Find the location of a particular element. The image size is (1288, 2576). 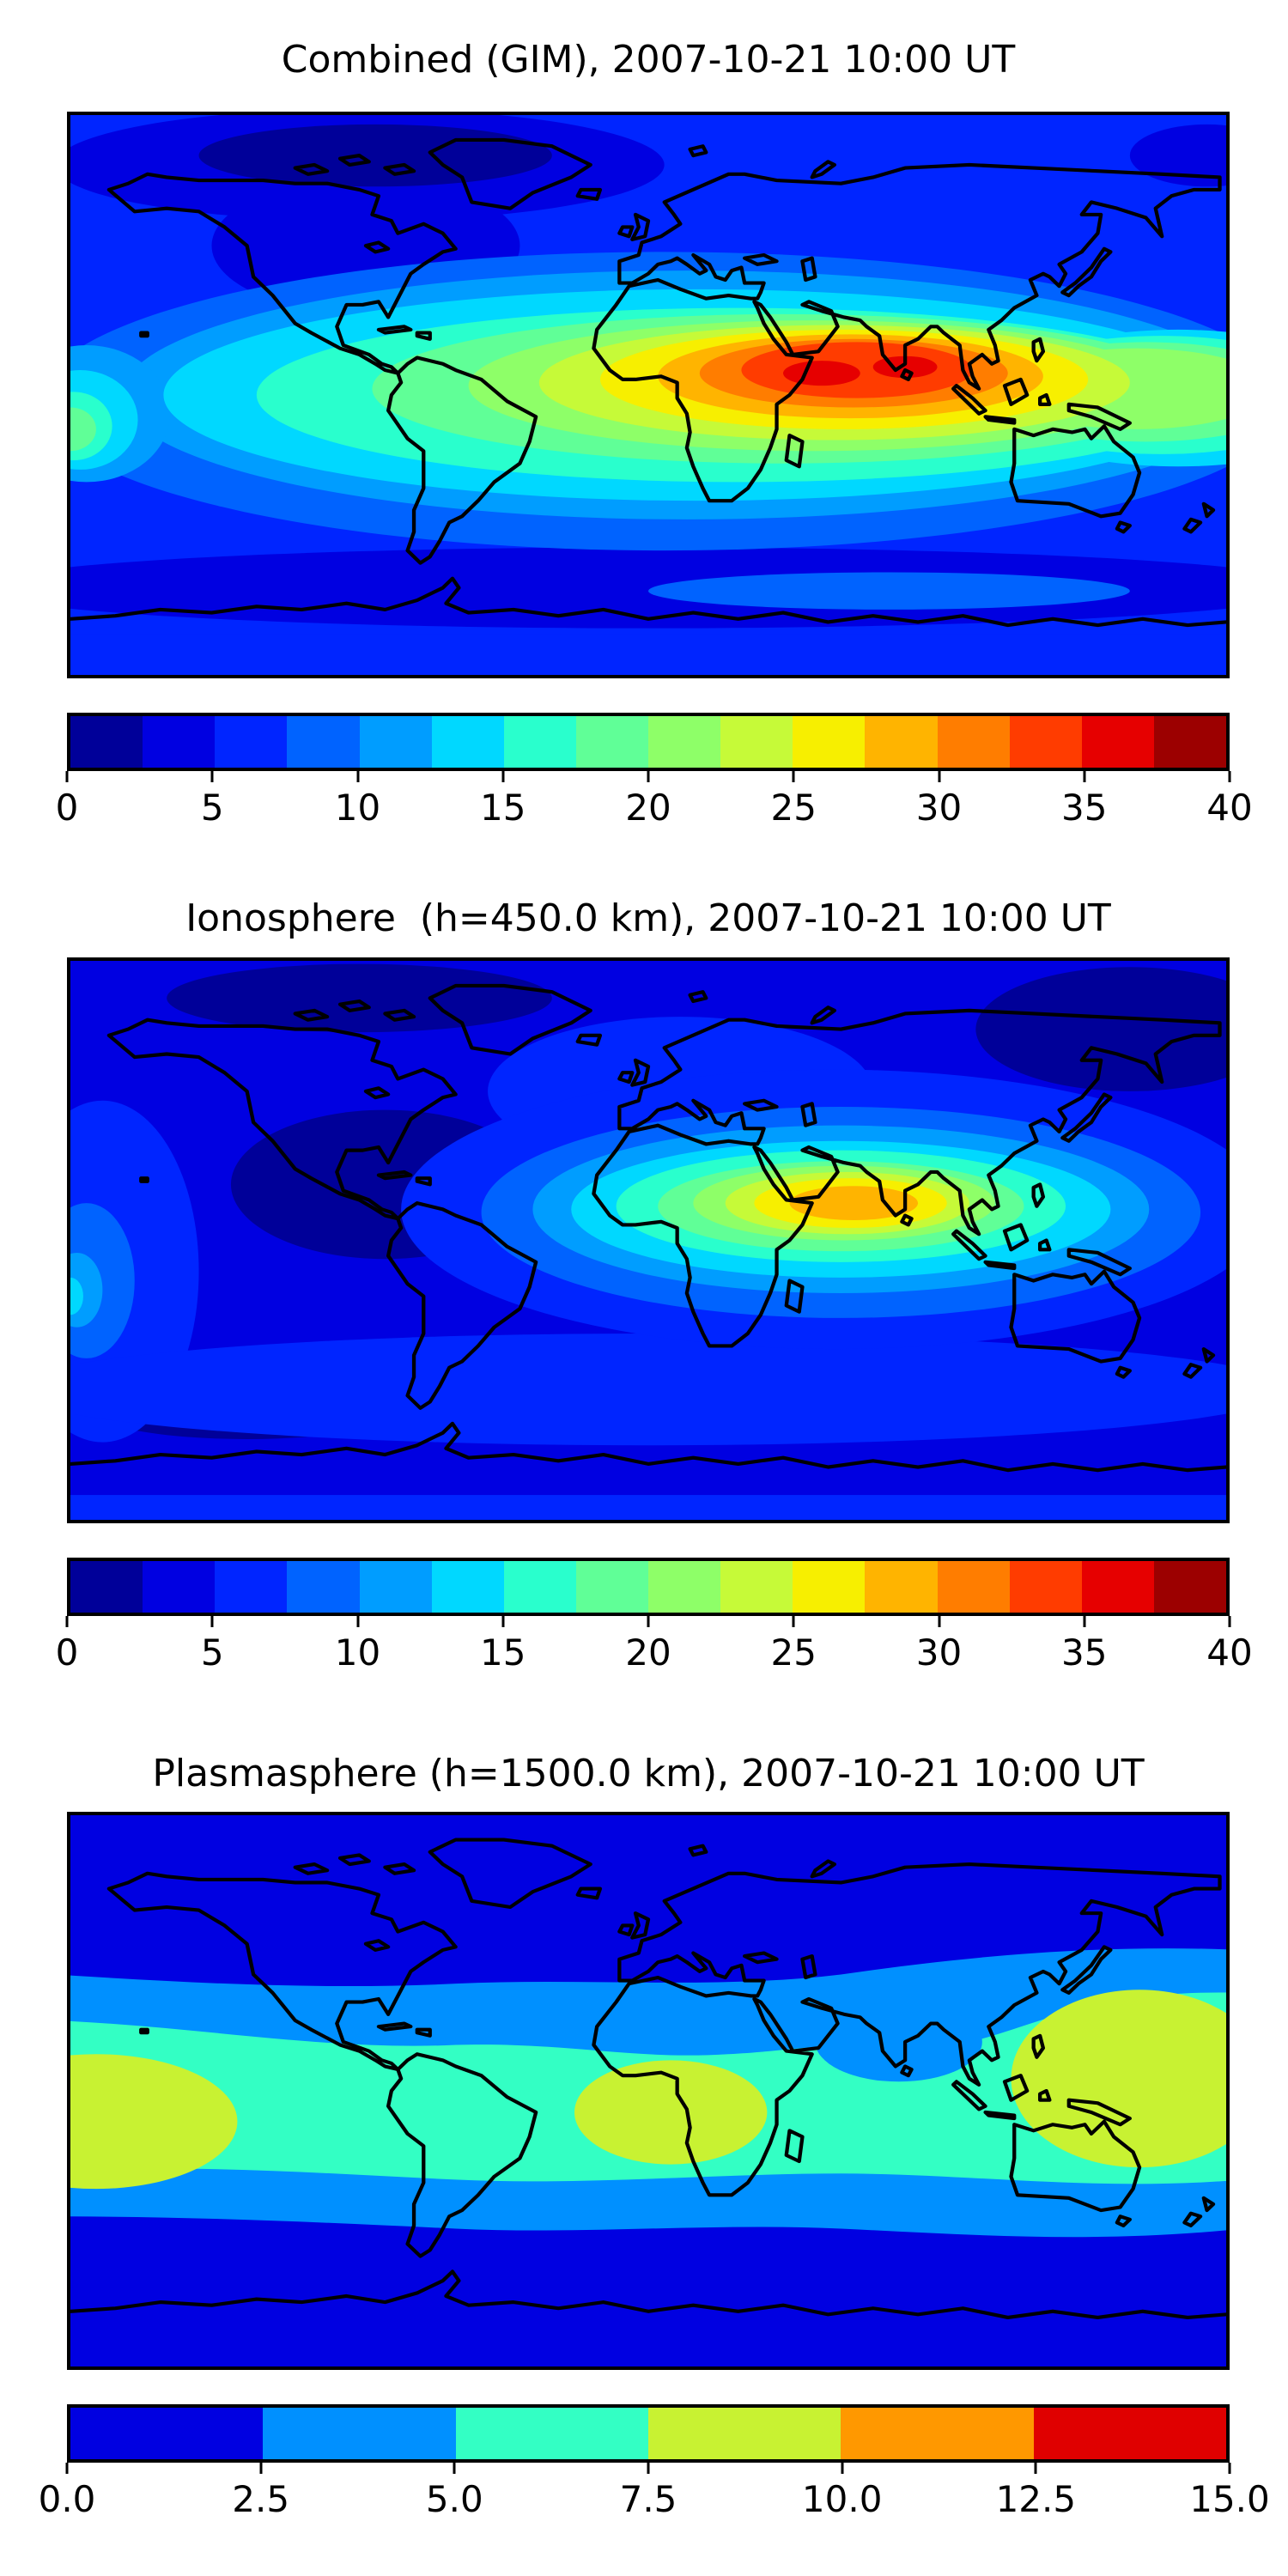

colorbar-plasmasphere: 0.0 2.5 5.0 7.5 10.0 12.5 15.0 is located at coordinates (654, 2463).